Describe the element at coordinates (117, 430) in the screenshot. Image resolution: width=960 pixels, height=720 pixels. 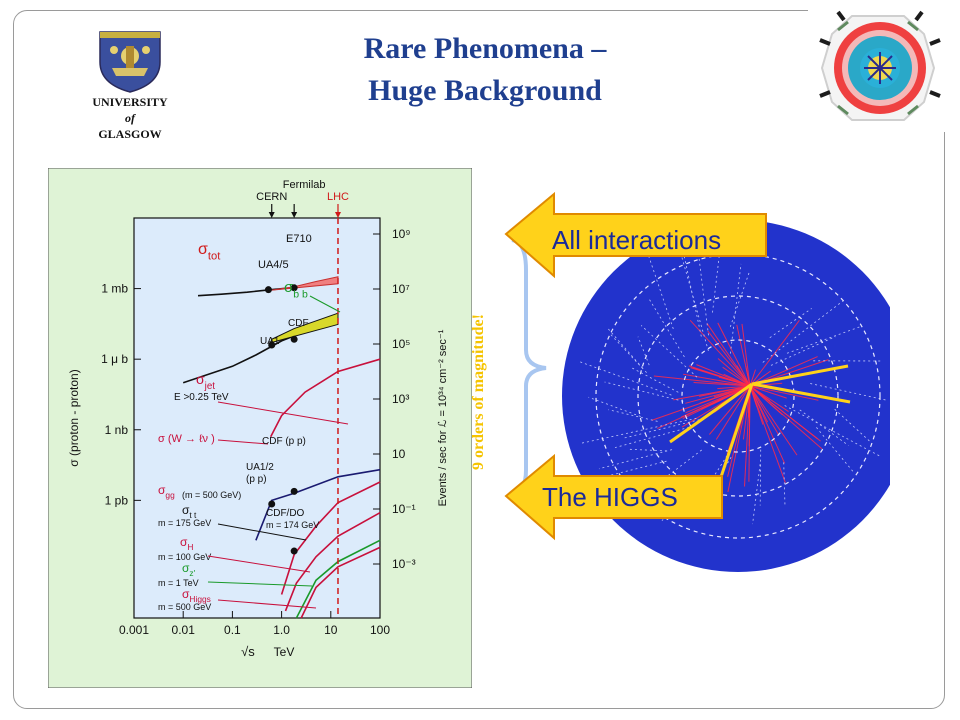
I see `y-tick-label: 1 nb` at that location.